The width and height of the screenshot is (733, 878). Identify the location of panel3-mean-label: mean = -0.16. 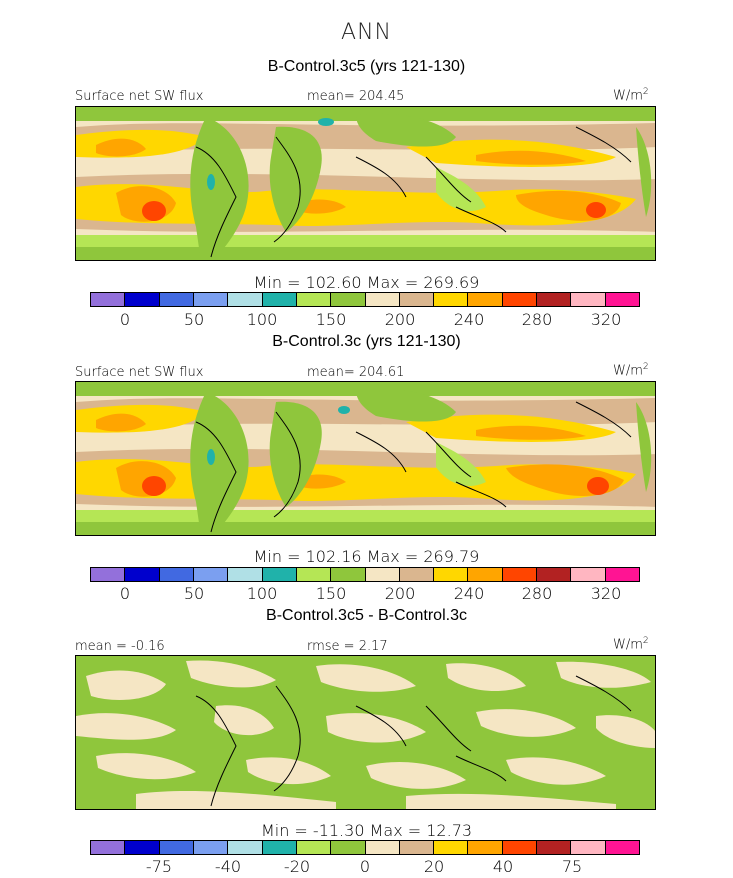
(120, 646).